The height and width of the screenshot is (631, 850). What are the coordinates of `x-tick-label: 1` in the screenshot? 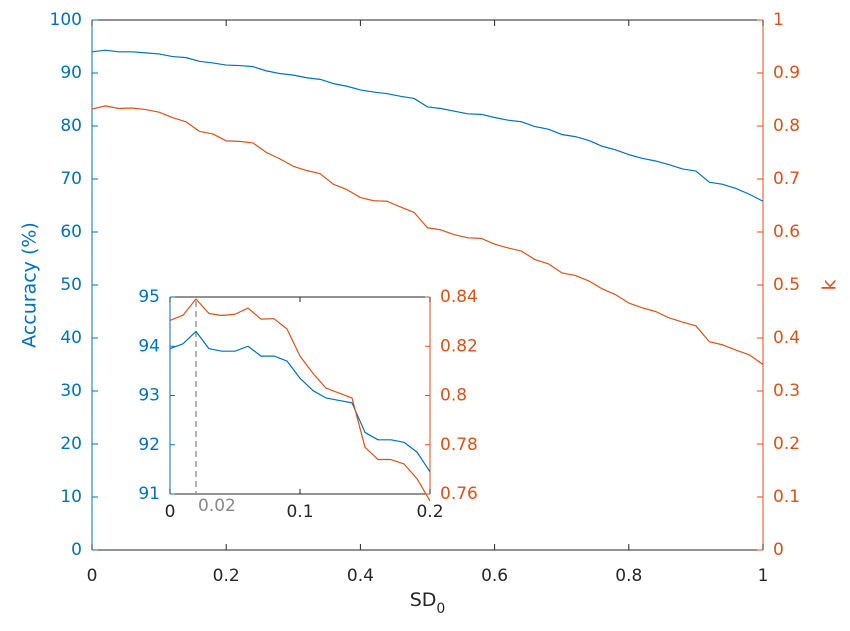 It's located at (763, 576).